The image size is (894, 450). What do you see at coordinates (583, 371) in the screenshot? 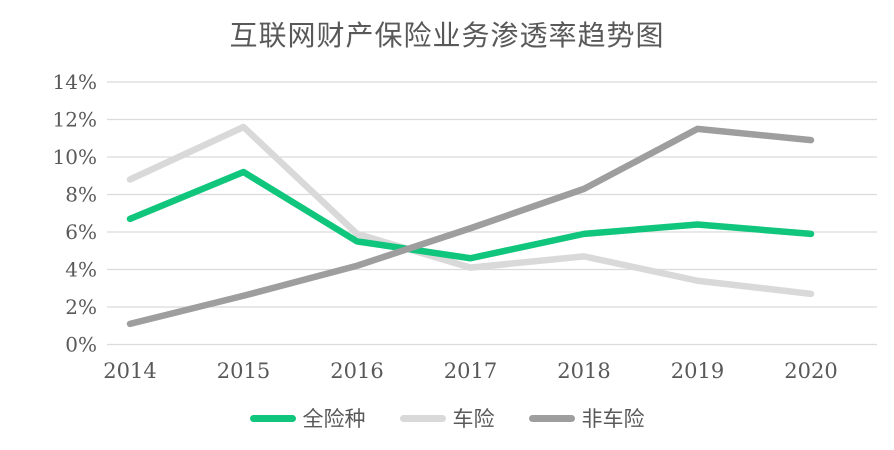
I see `x-axis-tick-label: 2018` at bounding box center [583, 371].